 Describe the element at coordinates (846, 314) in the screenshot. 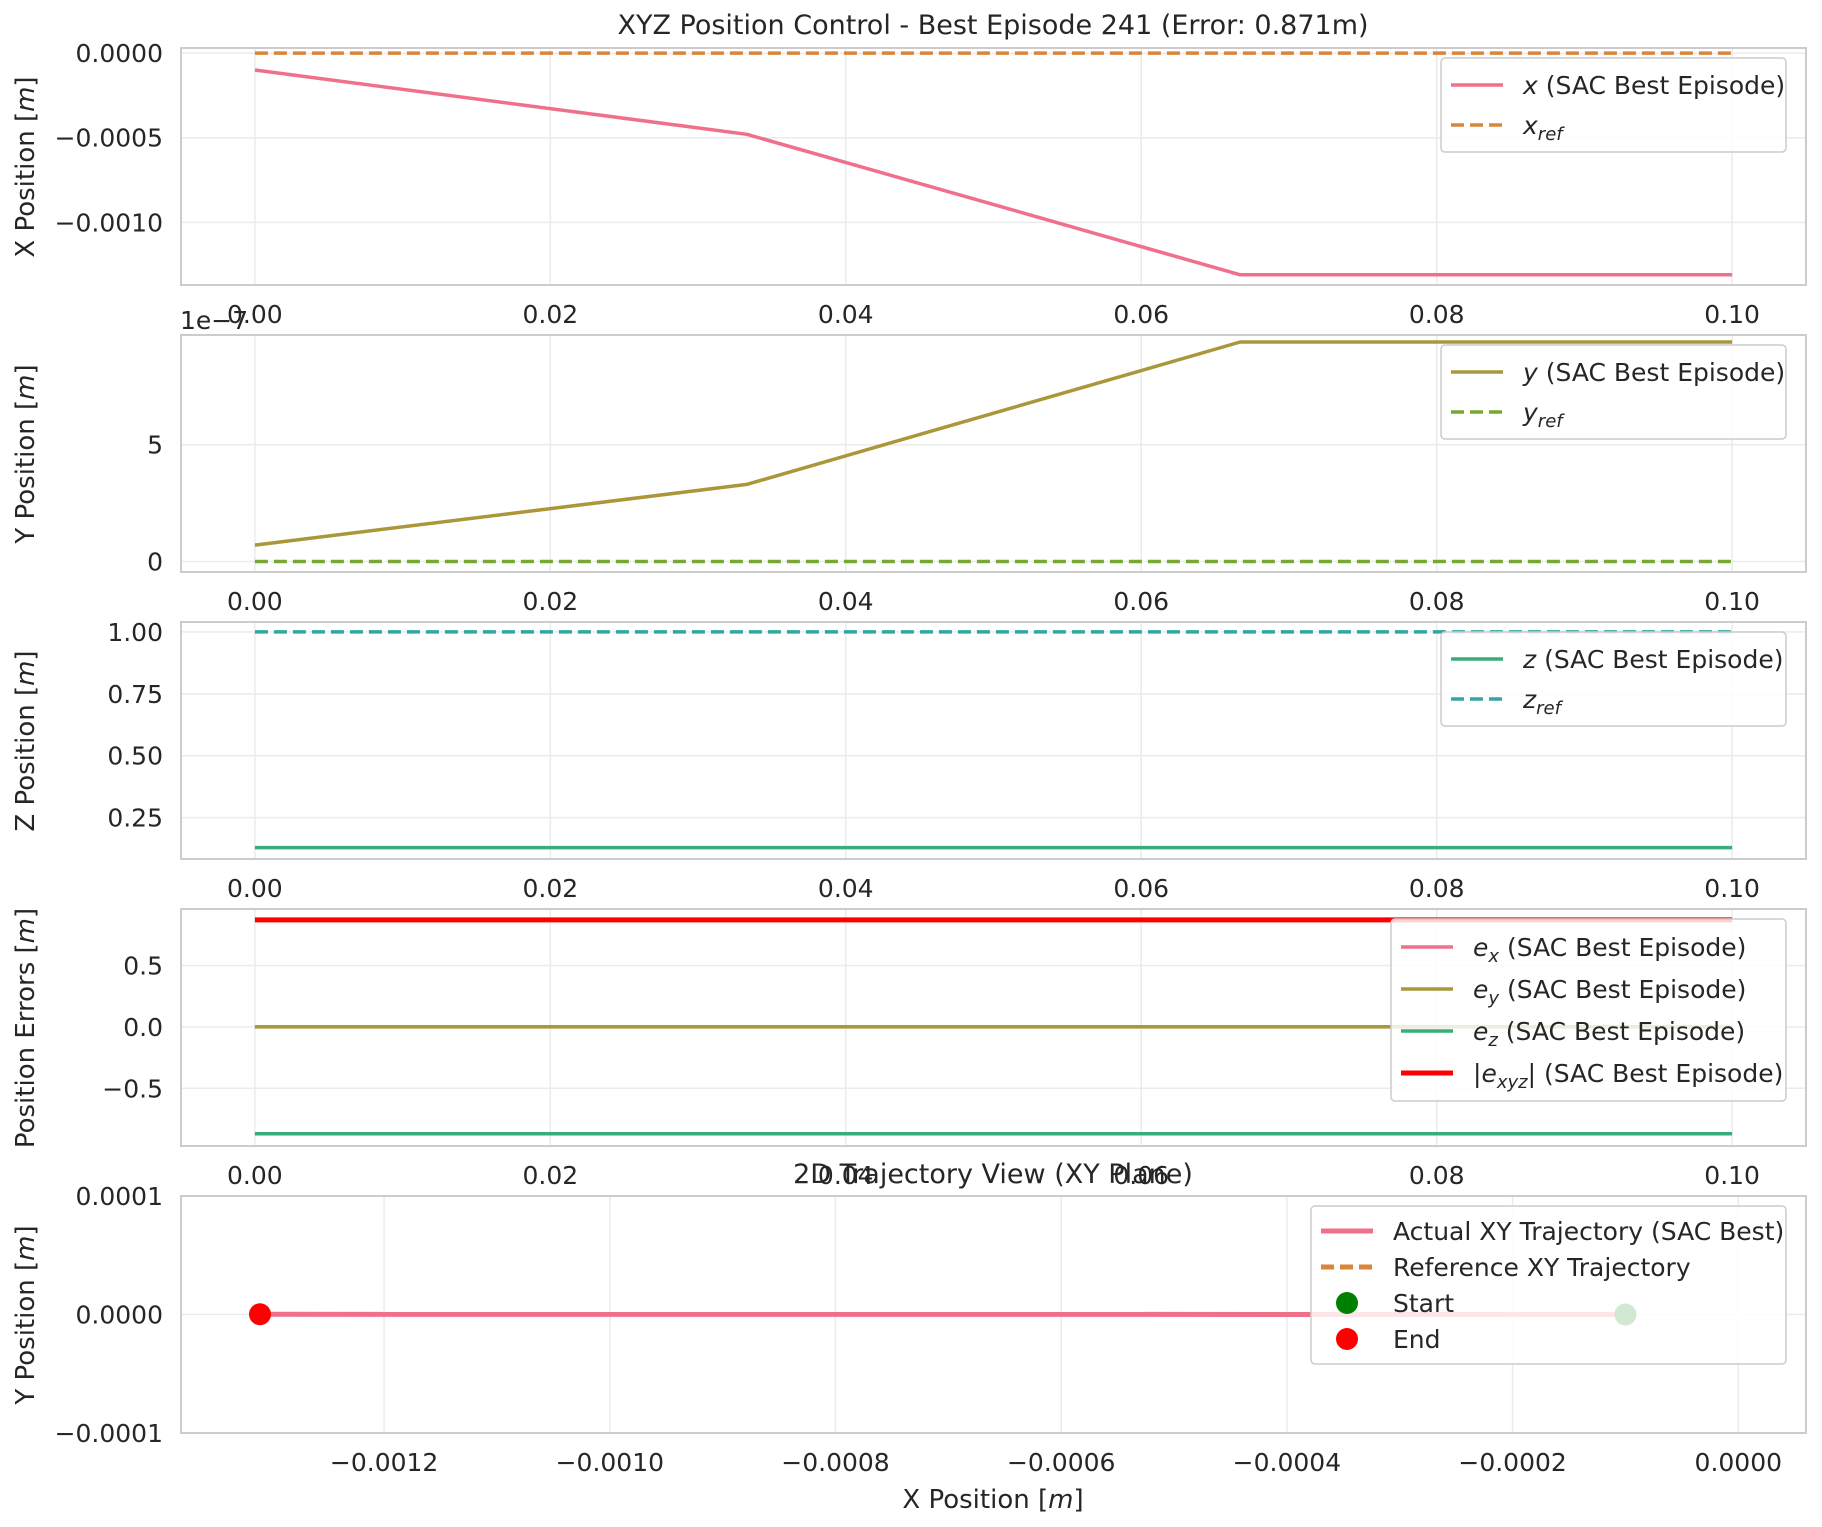

I see `x-xtick-label: 0.04` at that location.